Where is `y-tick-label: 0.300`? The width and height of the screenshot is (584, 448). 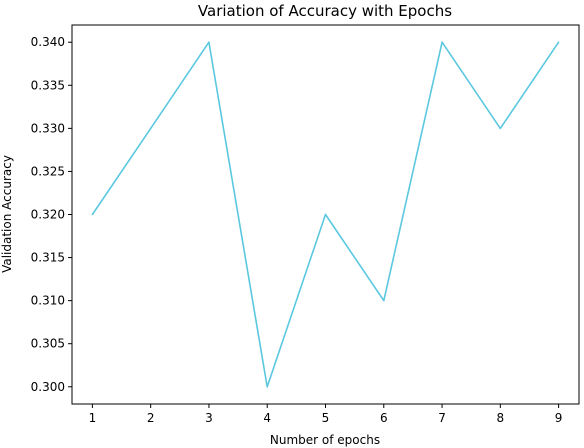
y-tick-label: 0.300 is located at coordinates (48, 387).